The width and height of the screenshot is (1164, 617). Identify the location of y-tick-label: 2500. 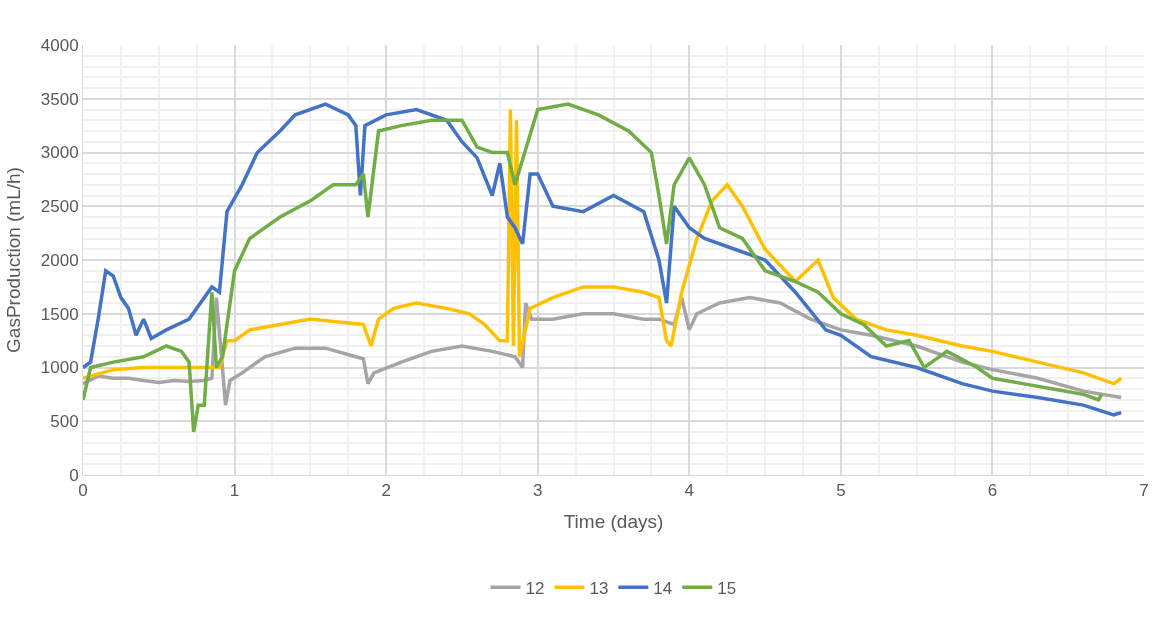
(59, 207).